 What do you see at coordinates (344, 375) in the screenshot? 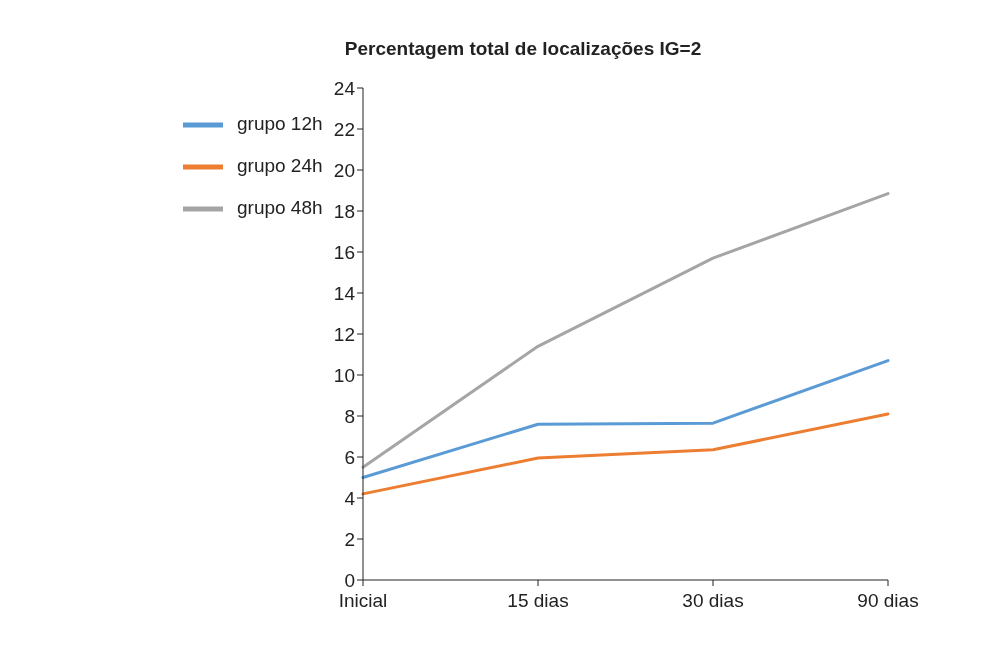
I see `y-tick-label: 10` at bounding box center [344, 375].